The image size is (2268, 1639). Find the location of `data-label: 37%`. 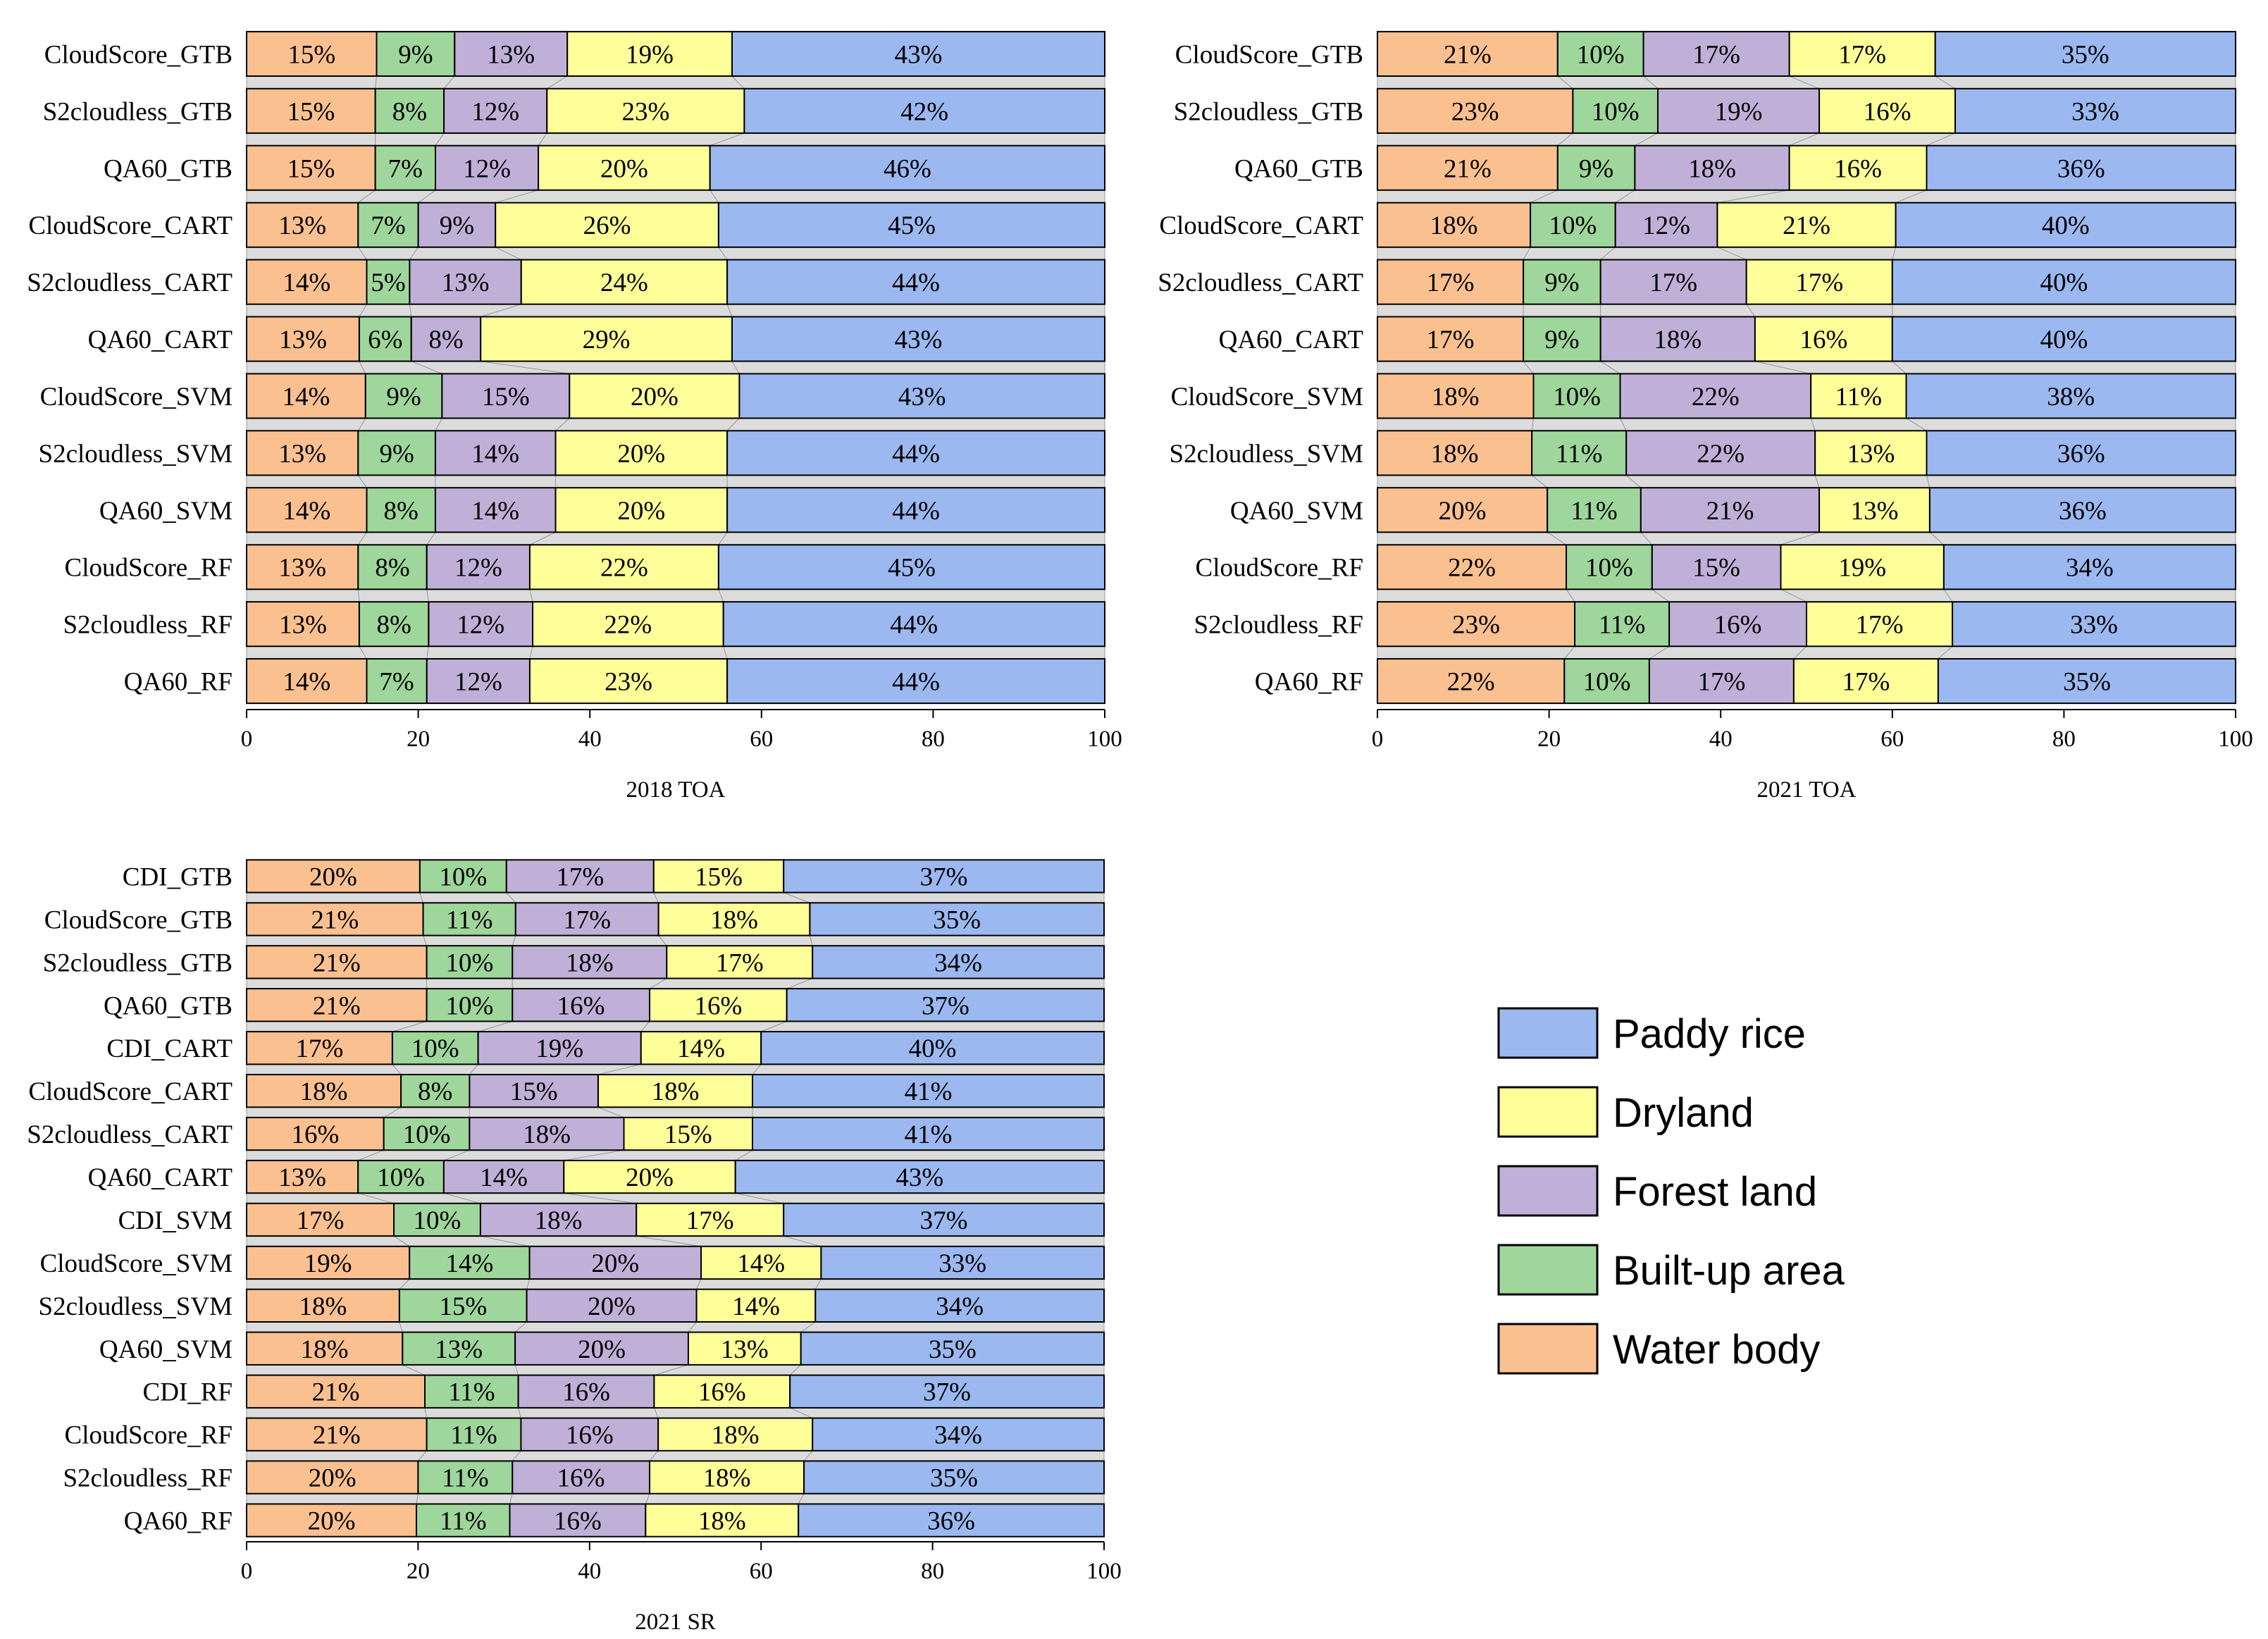

data-label: 37% is located at coordinates (947, 1392).